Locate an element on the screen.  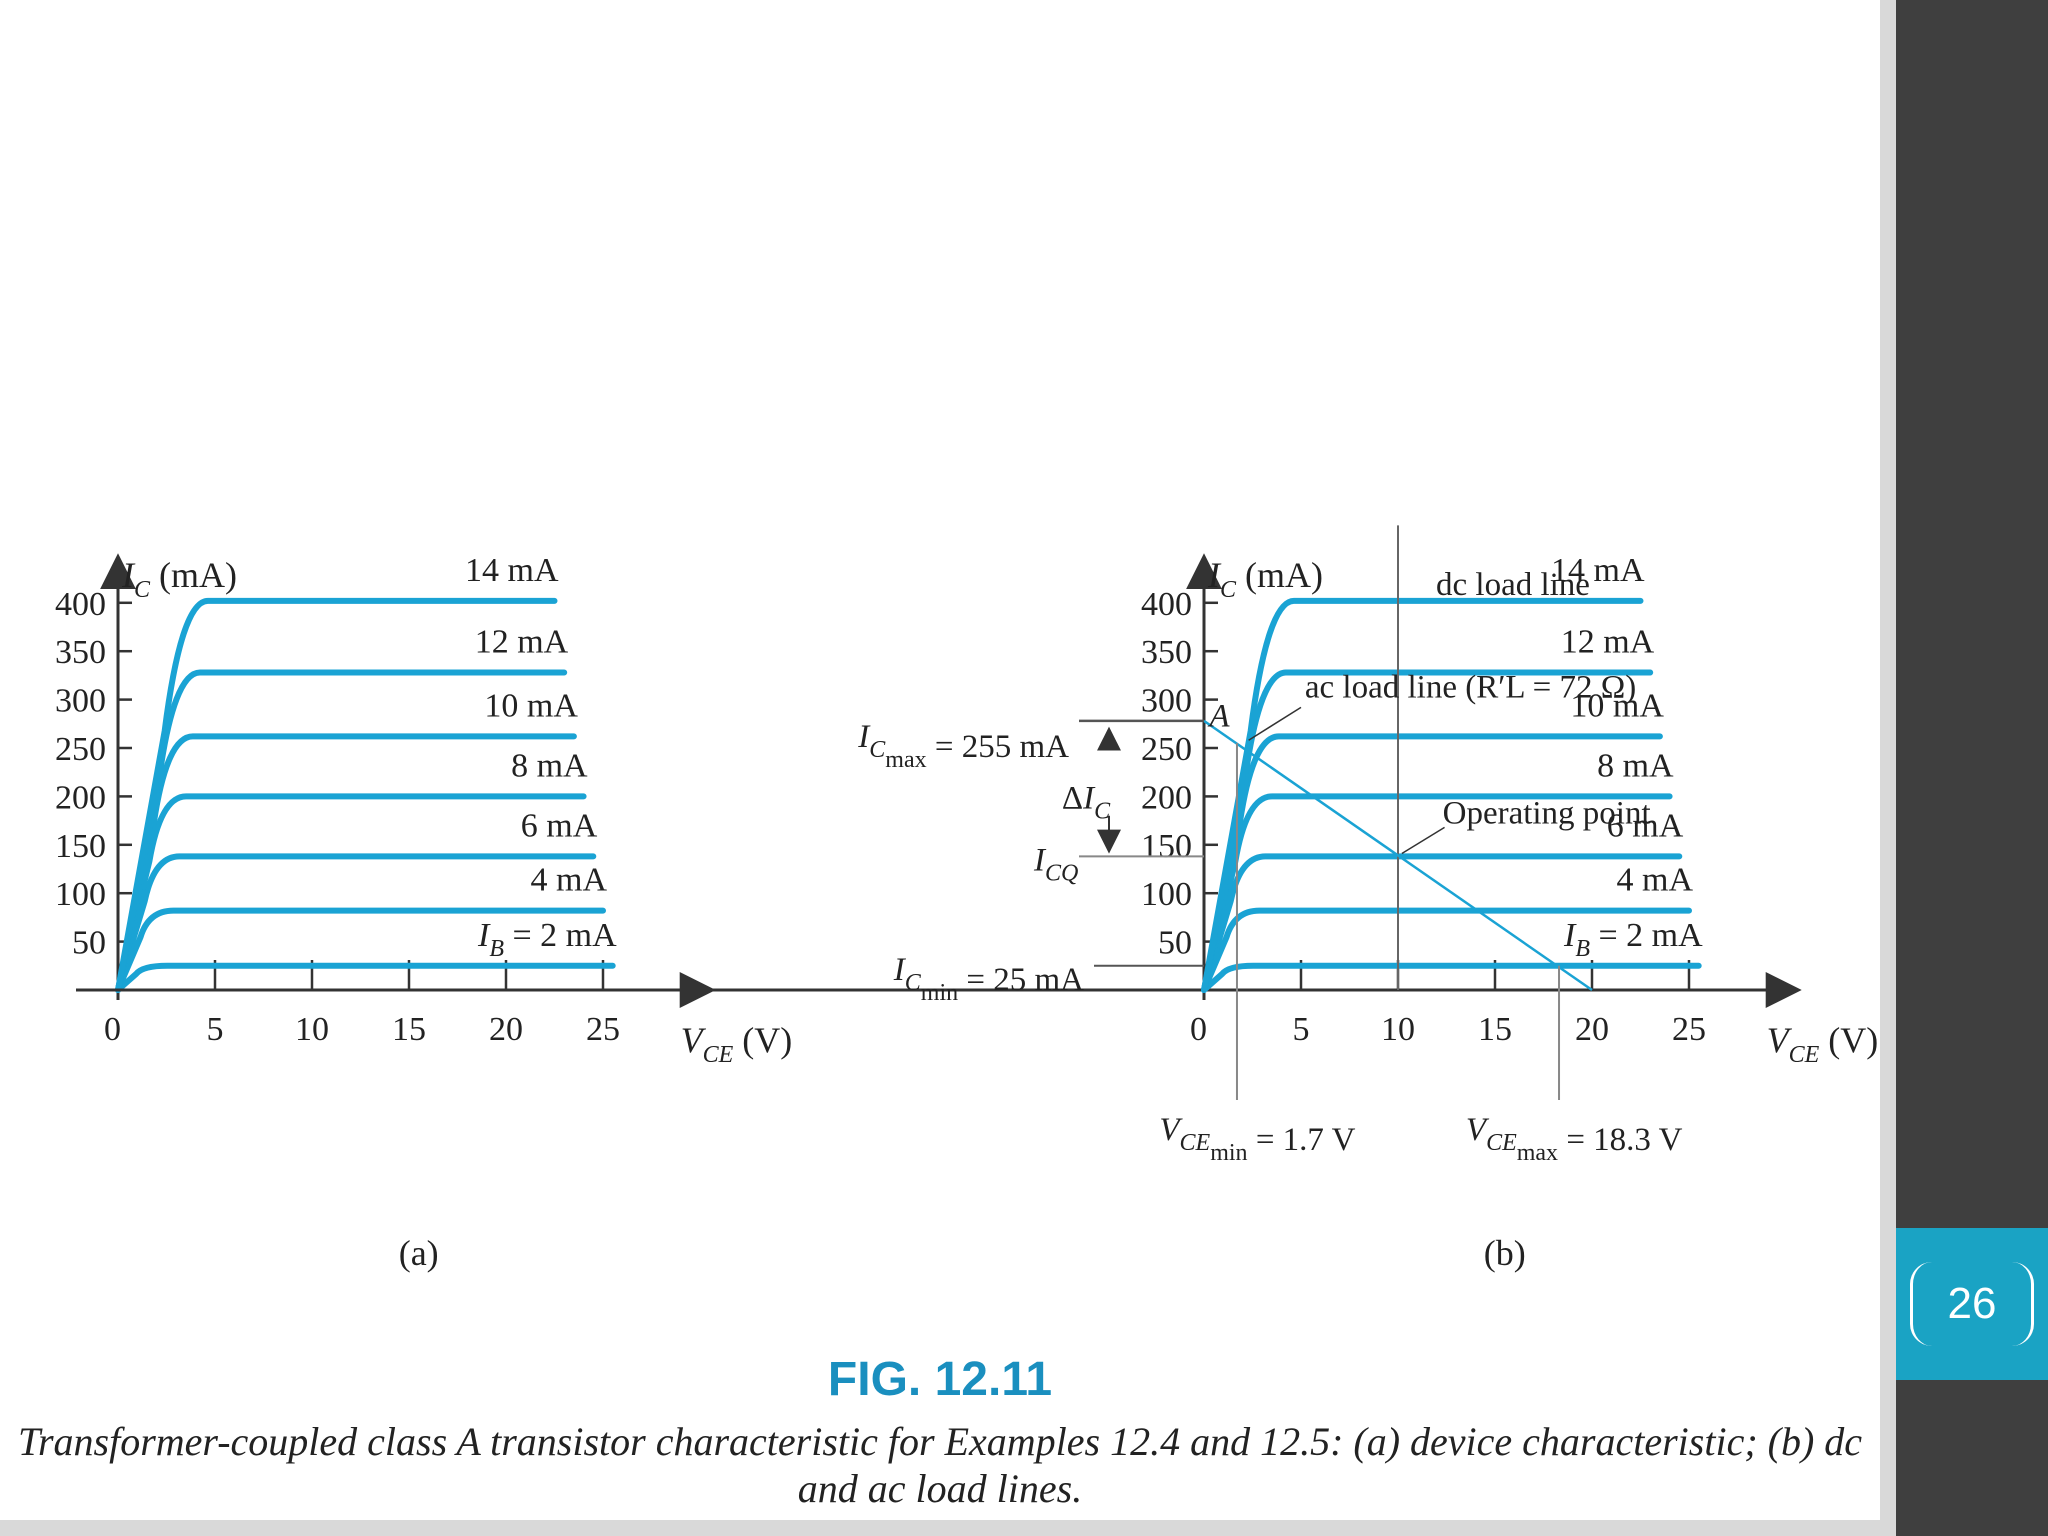
panel-label: (b) is located at coordinates (1505, 1253).